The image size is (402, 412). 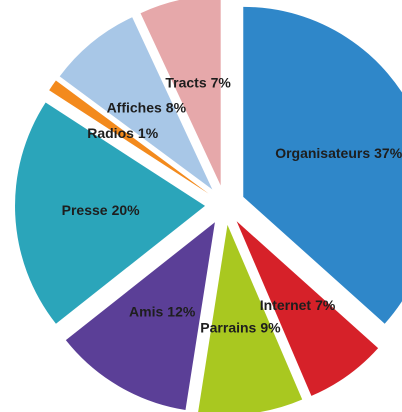 I want to click on slice-category: Radios, so click(x=110, y=133).